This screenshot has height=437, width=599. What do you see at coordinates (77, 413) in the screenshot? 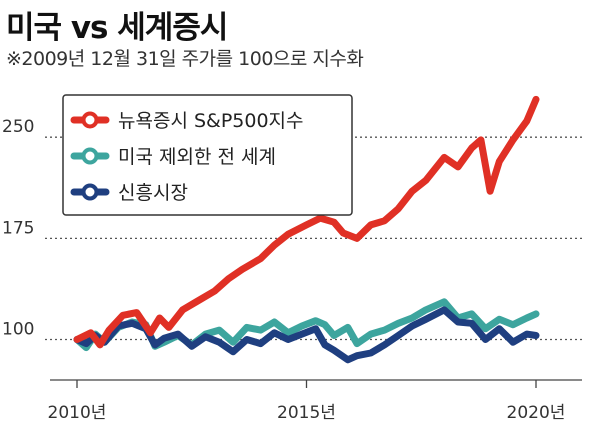
I see `x-tick-label-2010: 2010년` at bounding box center [77, 413].